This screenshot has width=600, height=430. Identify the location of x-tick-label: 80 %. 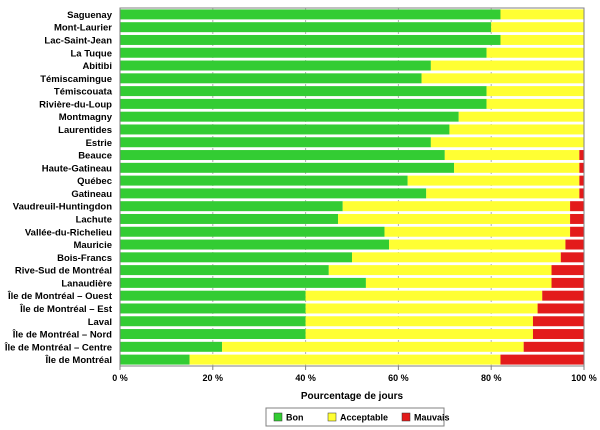
(491, 378).